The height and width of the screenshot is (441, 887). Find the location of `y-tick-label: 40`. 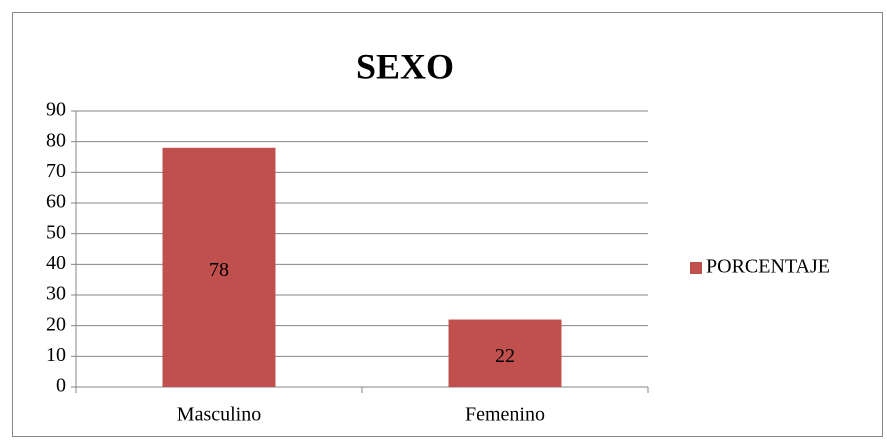

y-tick-label: 40 is located at coordinates (56, 263).